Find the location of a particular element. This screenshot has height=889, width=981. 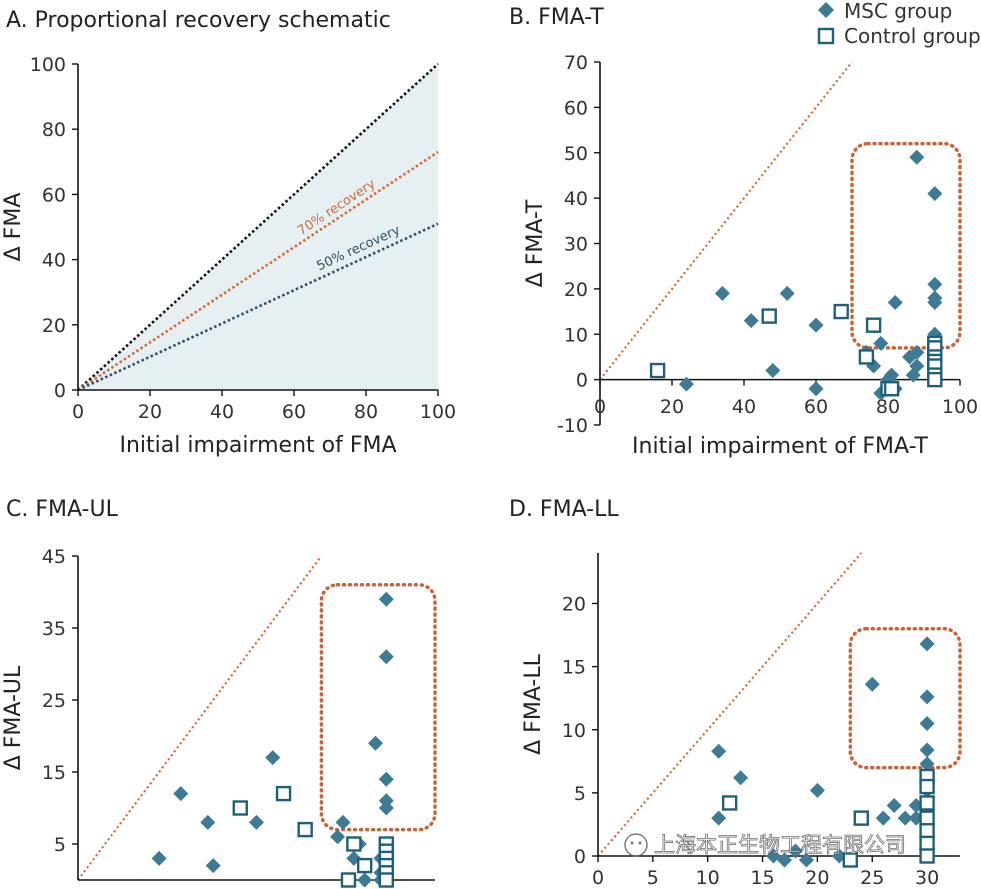

y-axis-label: Δ FMA-LL is located at coordinates (533, 703).